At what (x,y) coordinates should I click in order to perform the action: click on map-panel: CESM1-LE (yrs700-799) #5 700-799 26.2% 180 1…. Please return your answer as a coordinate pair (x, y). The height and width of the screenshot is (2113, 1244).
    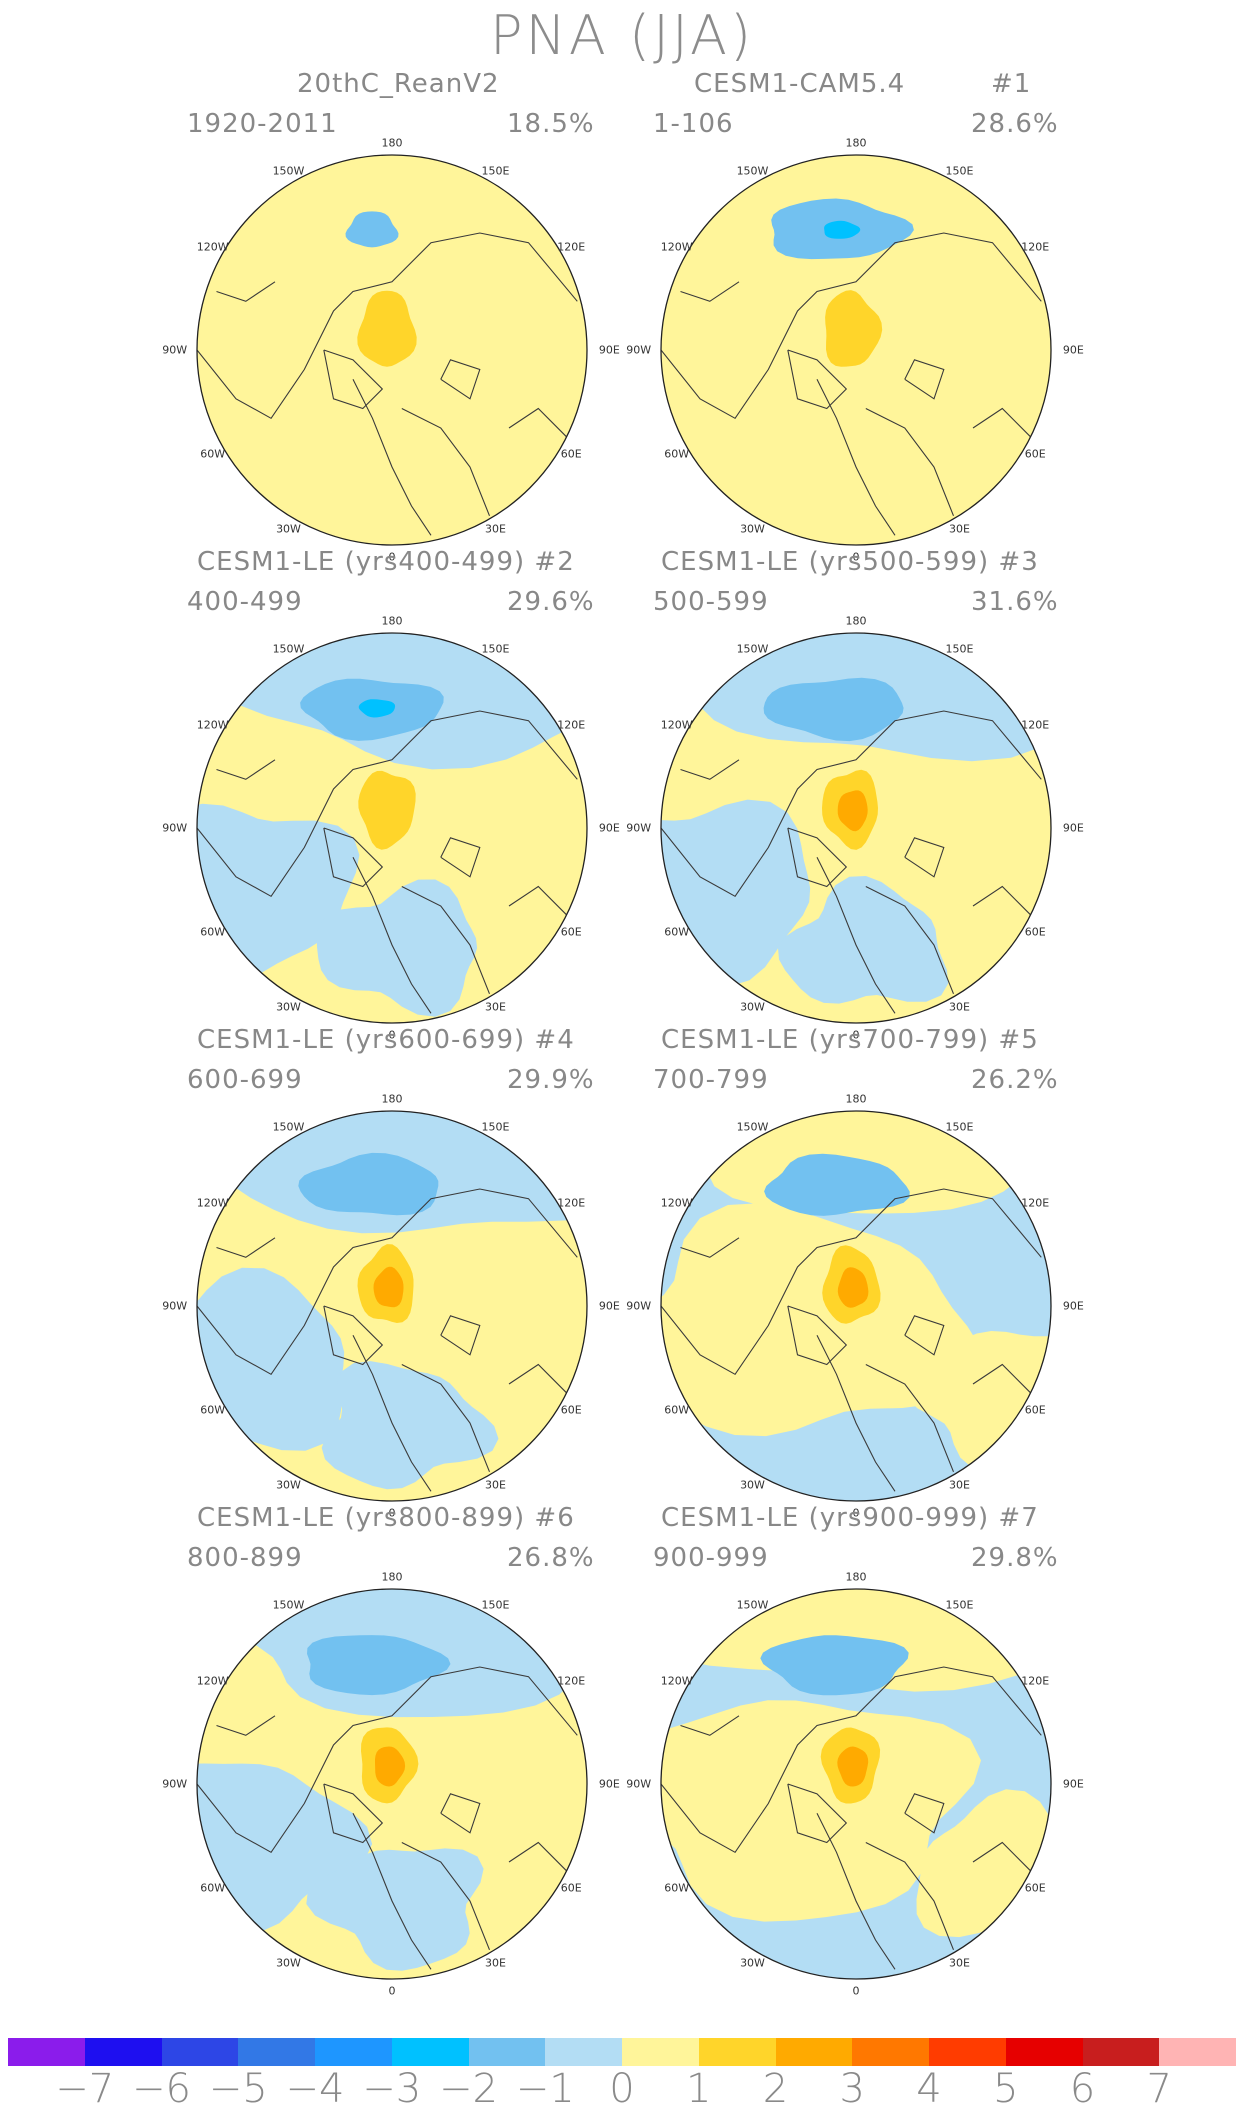
    Looking at the image, I should click on (856, 1283).